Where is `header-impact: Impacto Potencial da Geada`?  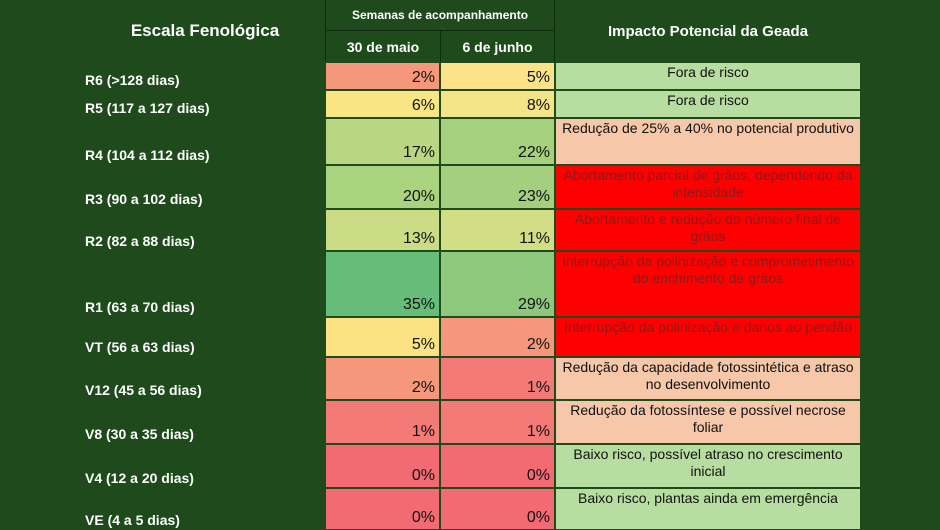
header-impact: Impacto Potencial da Geada is located at coordinates (708, 31).